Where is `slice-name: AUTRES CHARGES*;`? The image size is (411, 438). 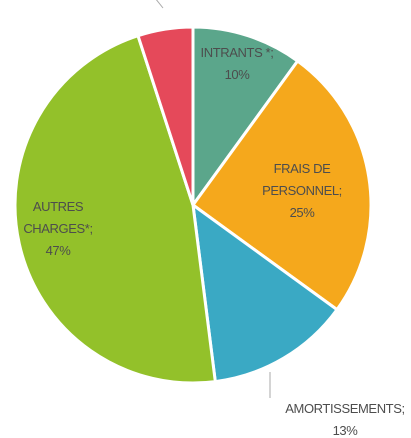 slice-name: AUTRES CHARGES*; is located at coordinates (58, 217).